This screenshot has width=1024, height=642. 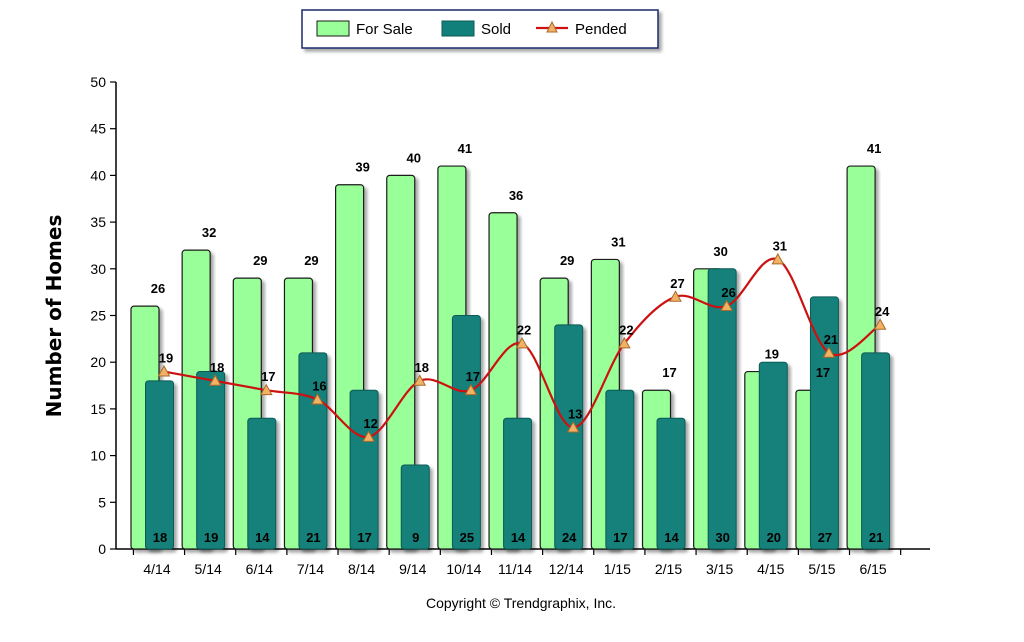 What do you see at coordinates (364, 537) in the screenshot?
I see `sold-value-label: 17` at bounding box center [364, 537].